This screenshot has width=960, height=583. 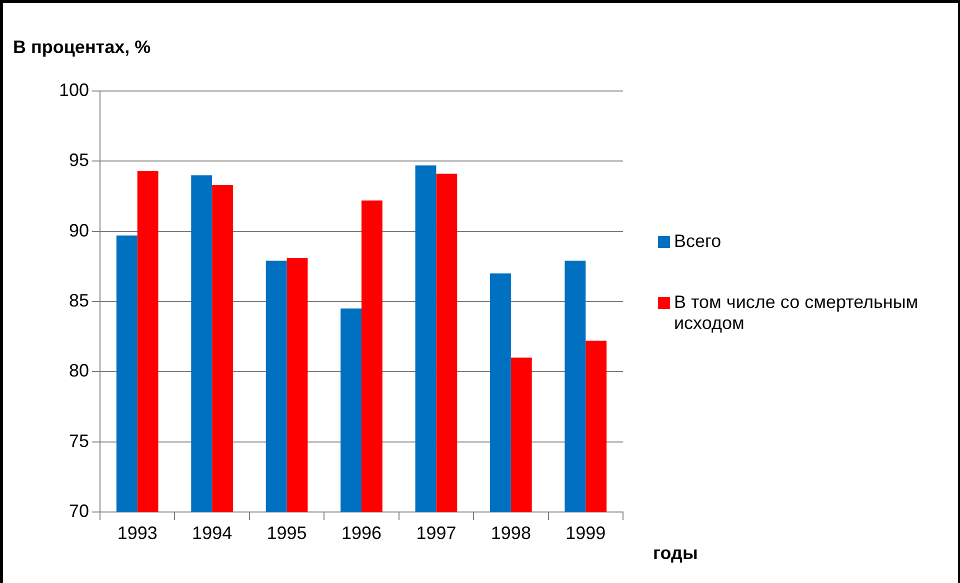 I want to click on x-tick-label: 1998, so click(x=510, y=532).